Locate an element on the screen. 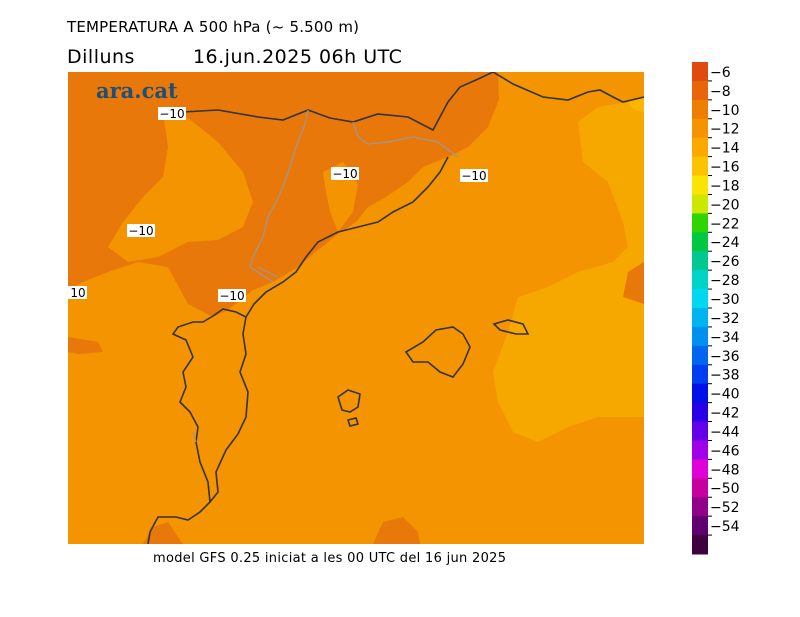  legend-label: −8 is located at coordinates (720, 92).